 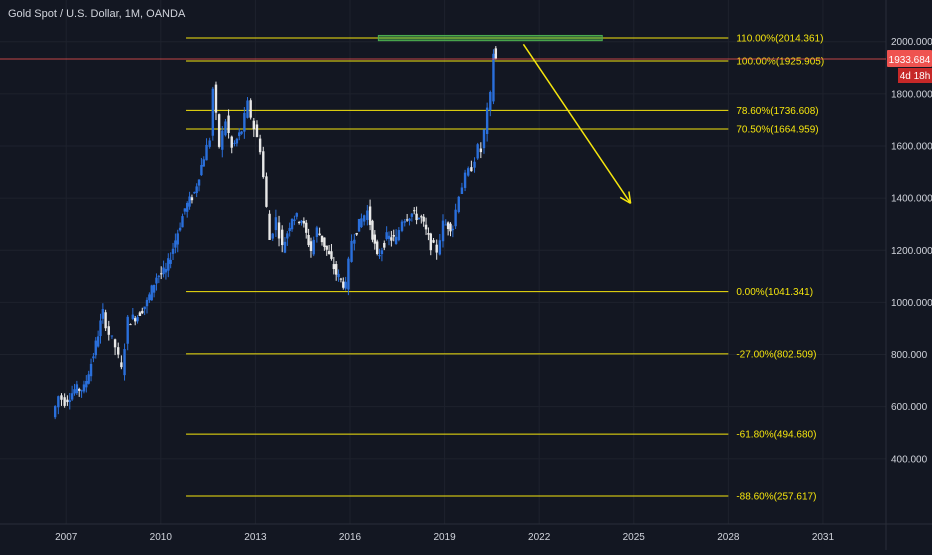 I want to click on price-tag-box, so click(x=909, y=58).